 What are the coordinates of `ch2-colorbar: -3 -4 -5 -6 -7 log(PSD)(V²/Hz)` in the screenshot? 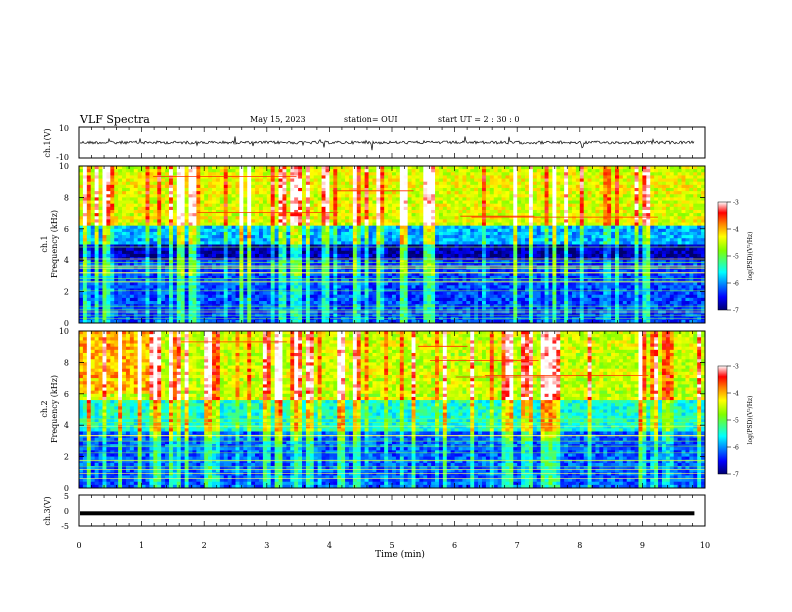 It's located at (735, 421).